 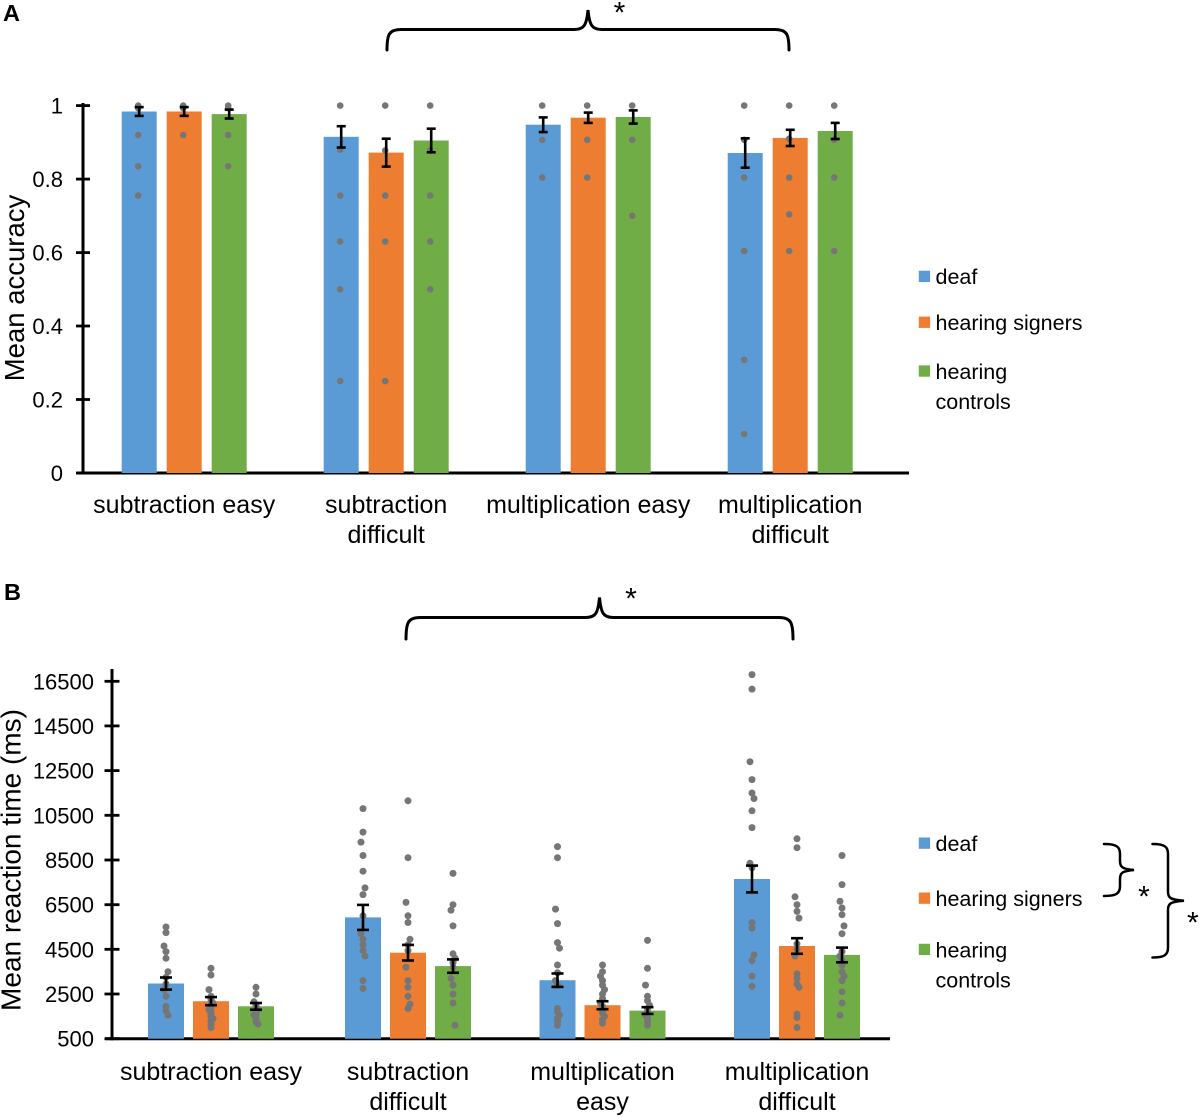 I want to click on svg-text: A, so click(x=11, y=13).